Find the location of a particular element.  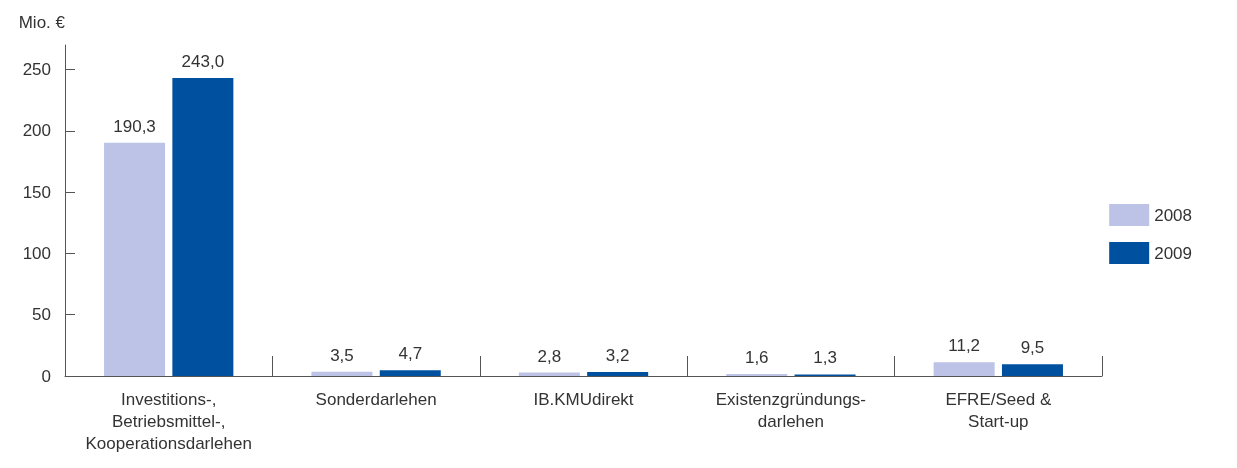

y-tick-label: 200 is located at coordinates (36, 131).